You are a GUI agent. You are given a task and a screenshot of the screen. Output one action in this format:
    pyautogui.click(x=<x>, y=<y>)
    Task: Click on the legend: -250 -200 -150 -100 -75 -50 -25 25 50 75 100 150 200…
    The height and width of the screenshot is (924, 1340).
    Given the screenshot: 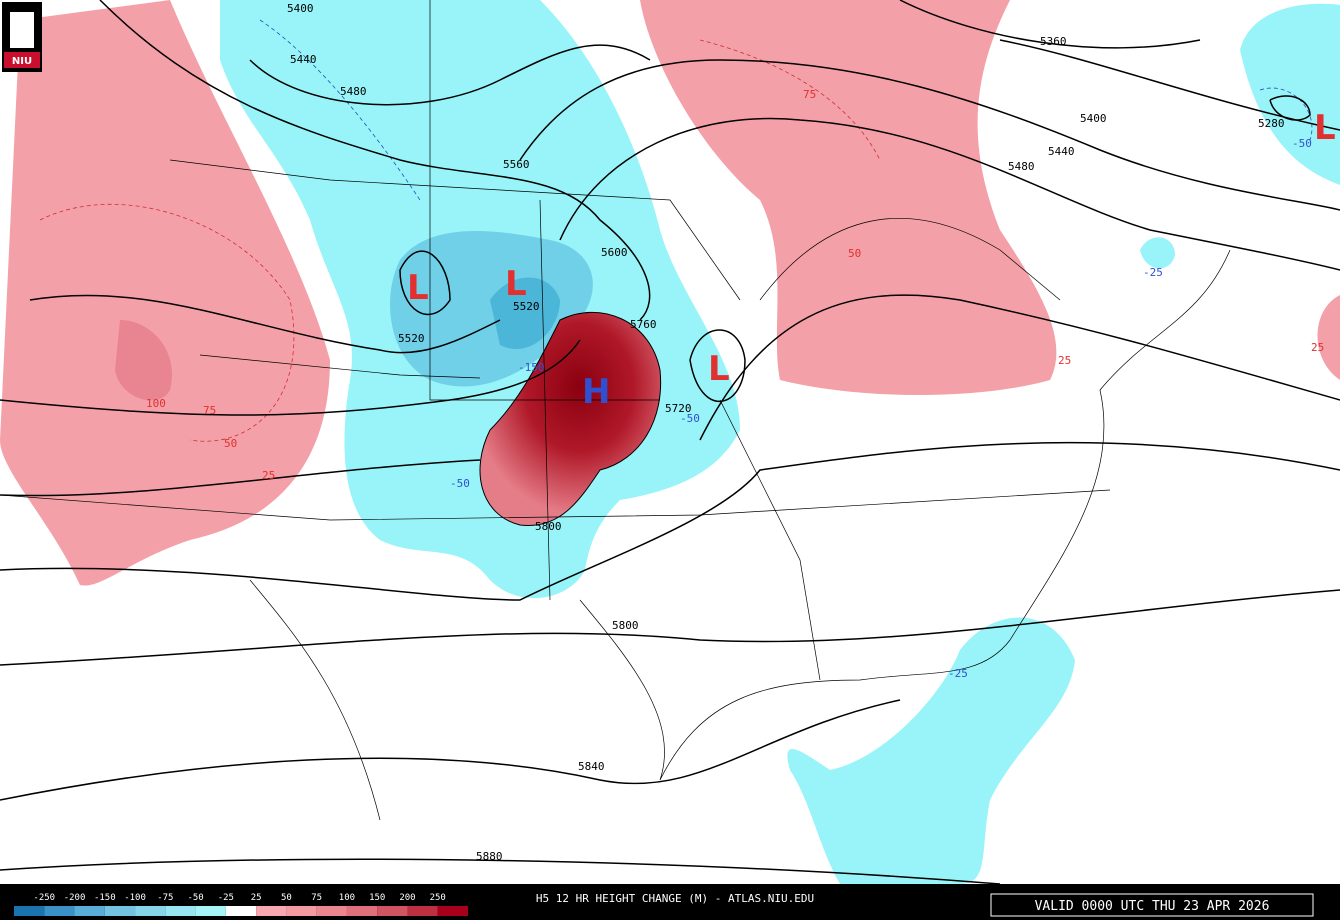 What is the action you would take?
    pyautogui.click(x=241, y=904)
    